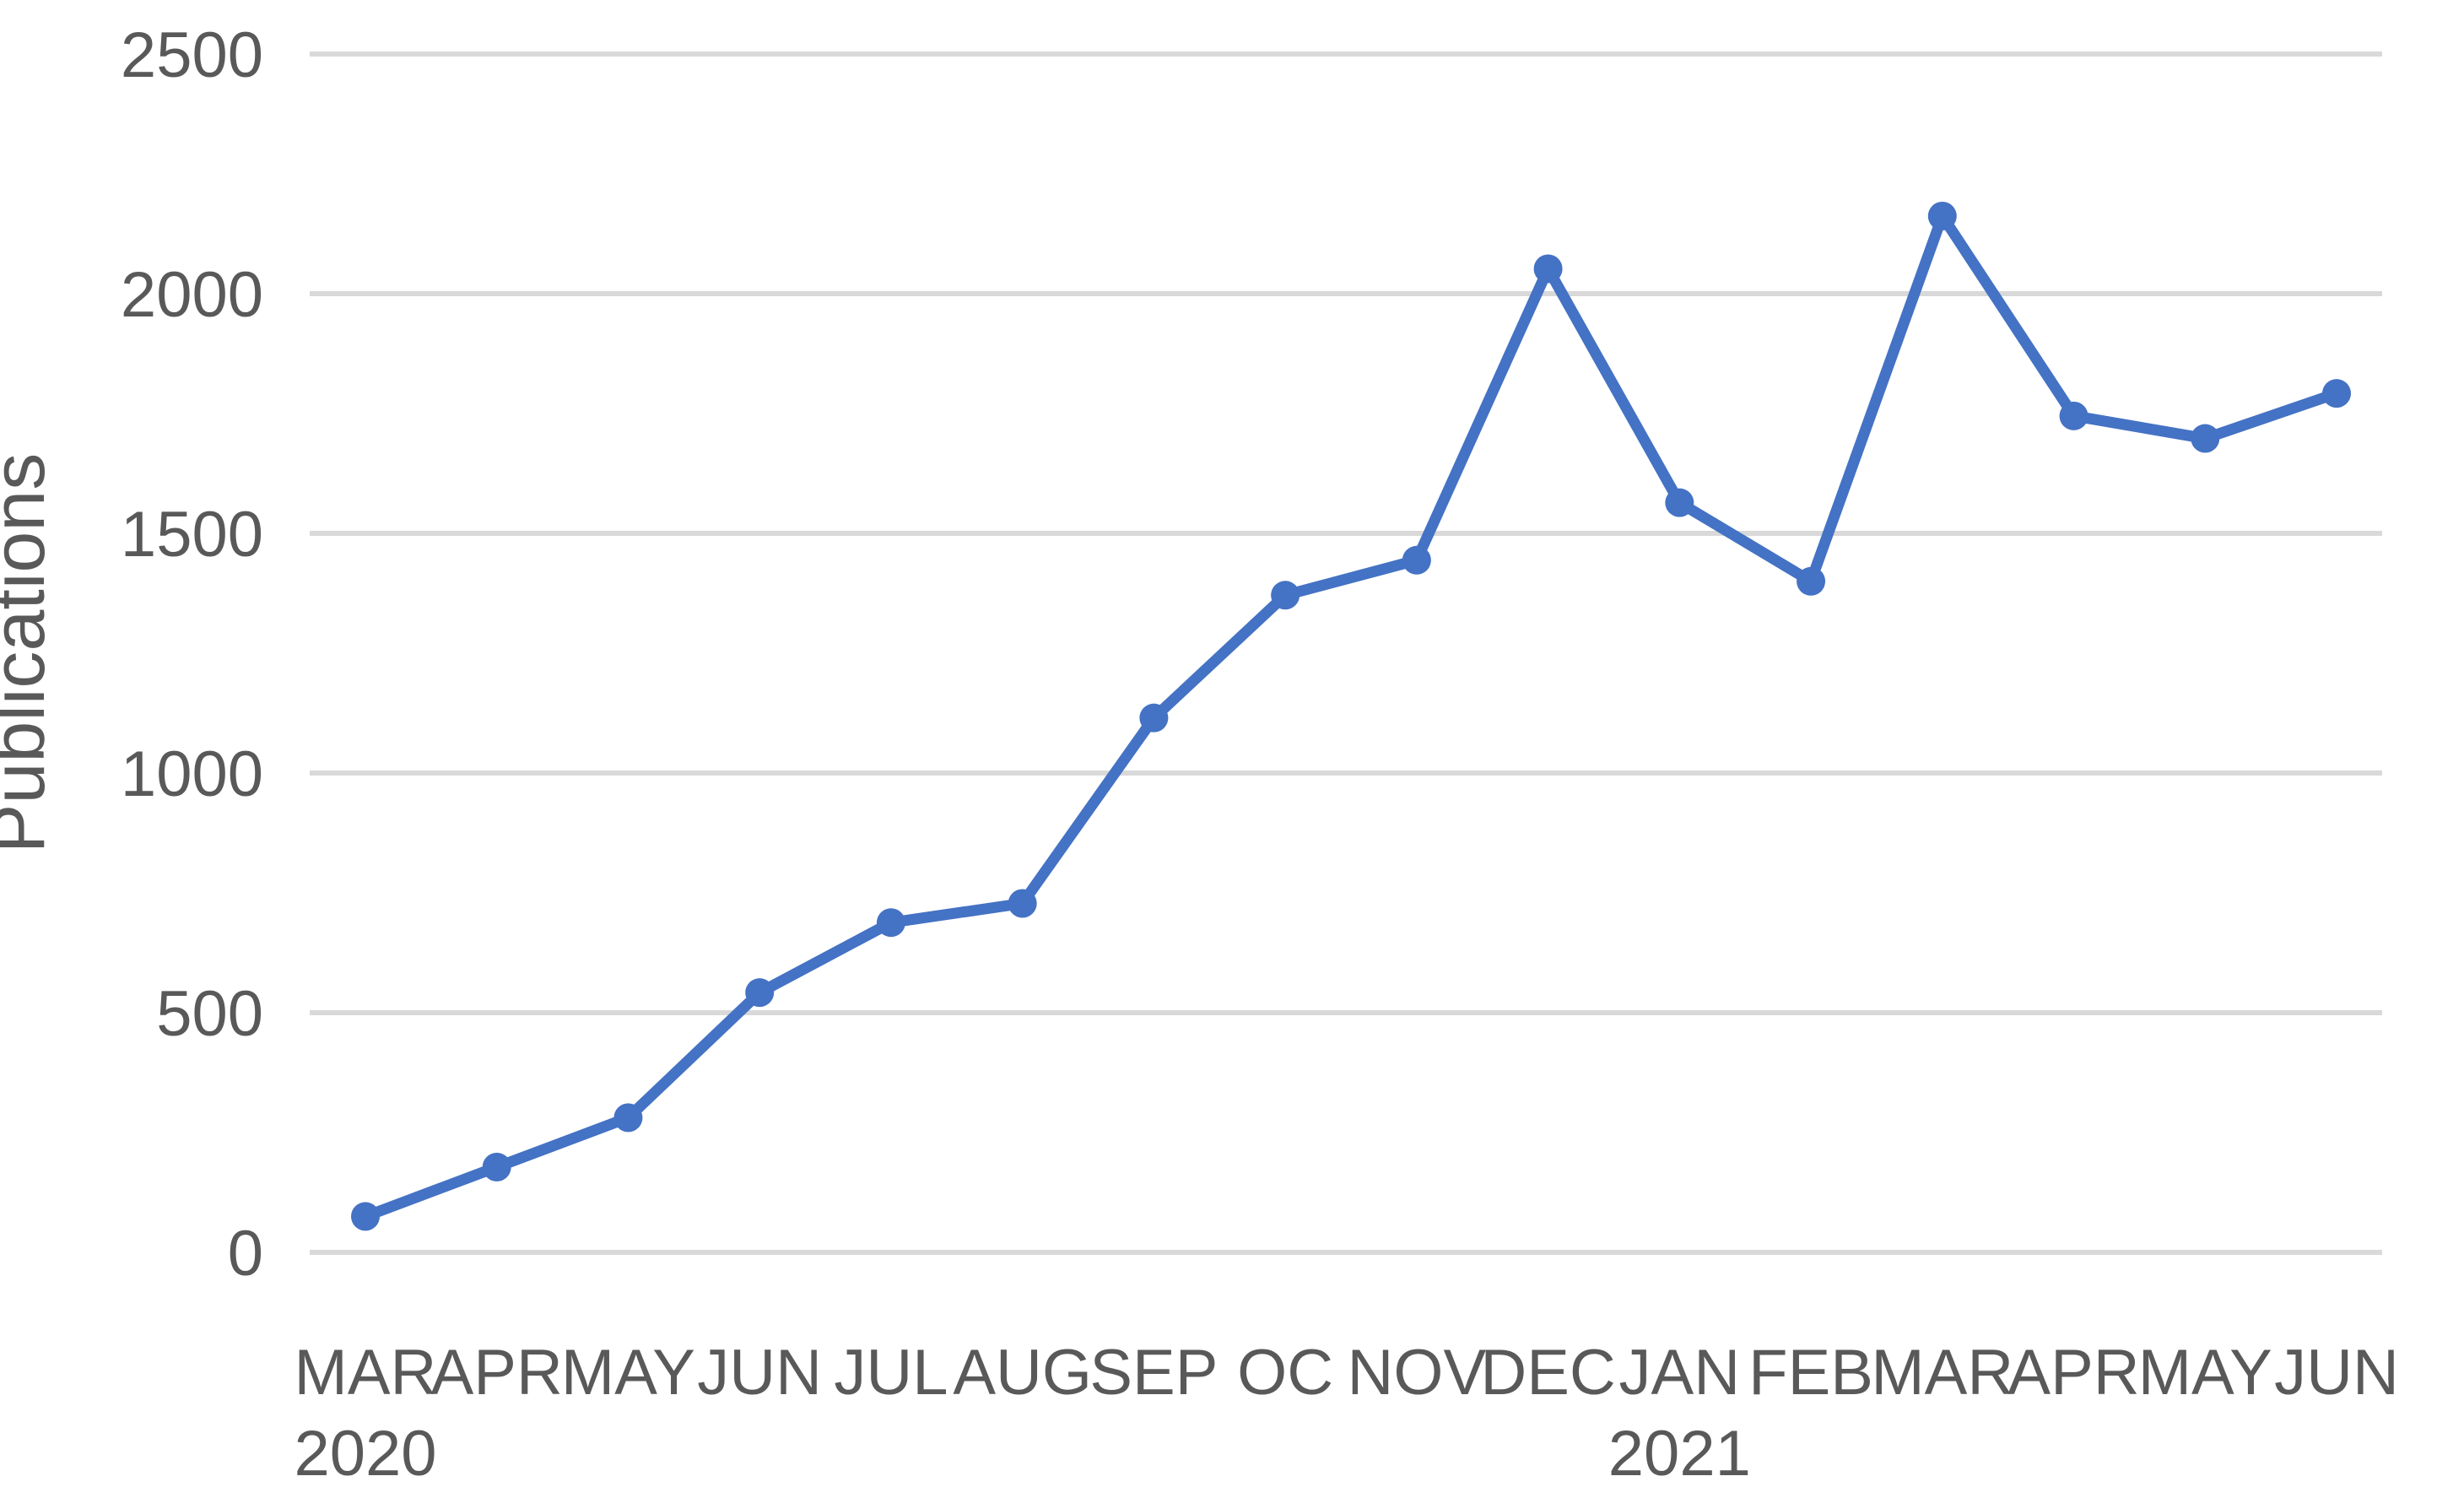 The image size is (2464, 1487). What do you see at coordinates (1679, 1452) in the screenshot?
I see `x-axis-year-label: 2021` at bounding box center [1679, 1452].